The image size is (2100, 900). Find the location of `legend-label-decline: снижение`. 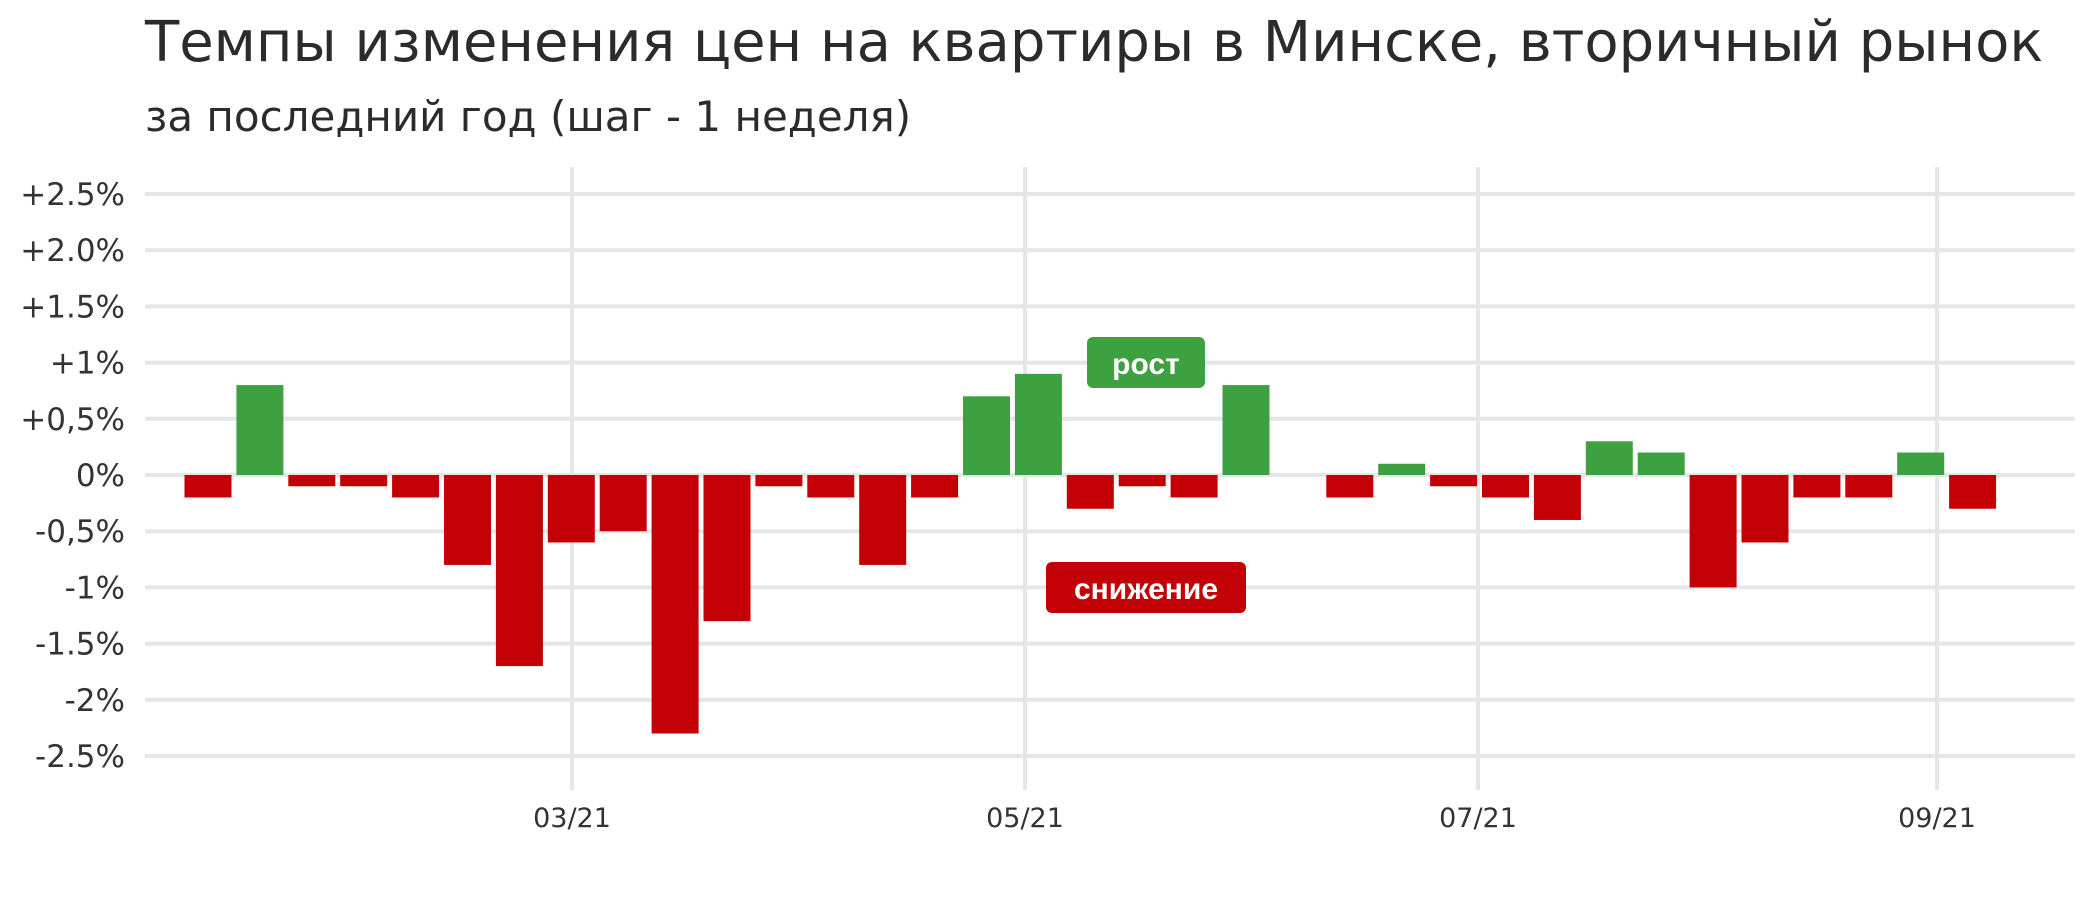

legend-label-decline: снижение is located at coordinates (1146, 589).